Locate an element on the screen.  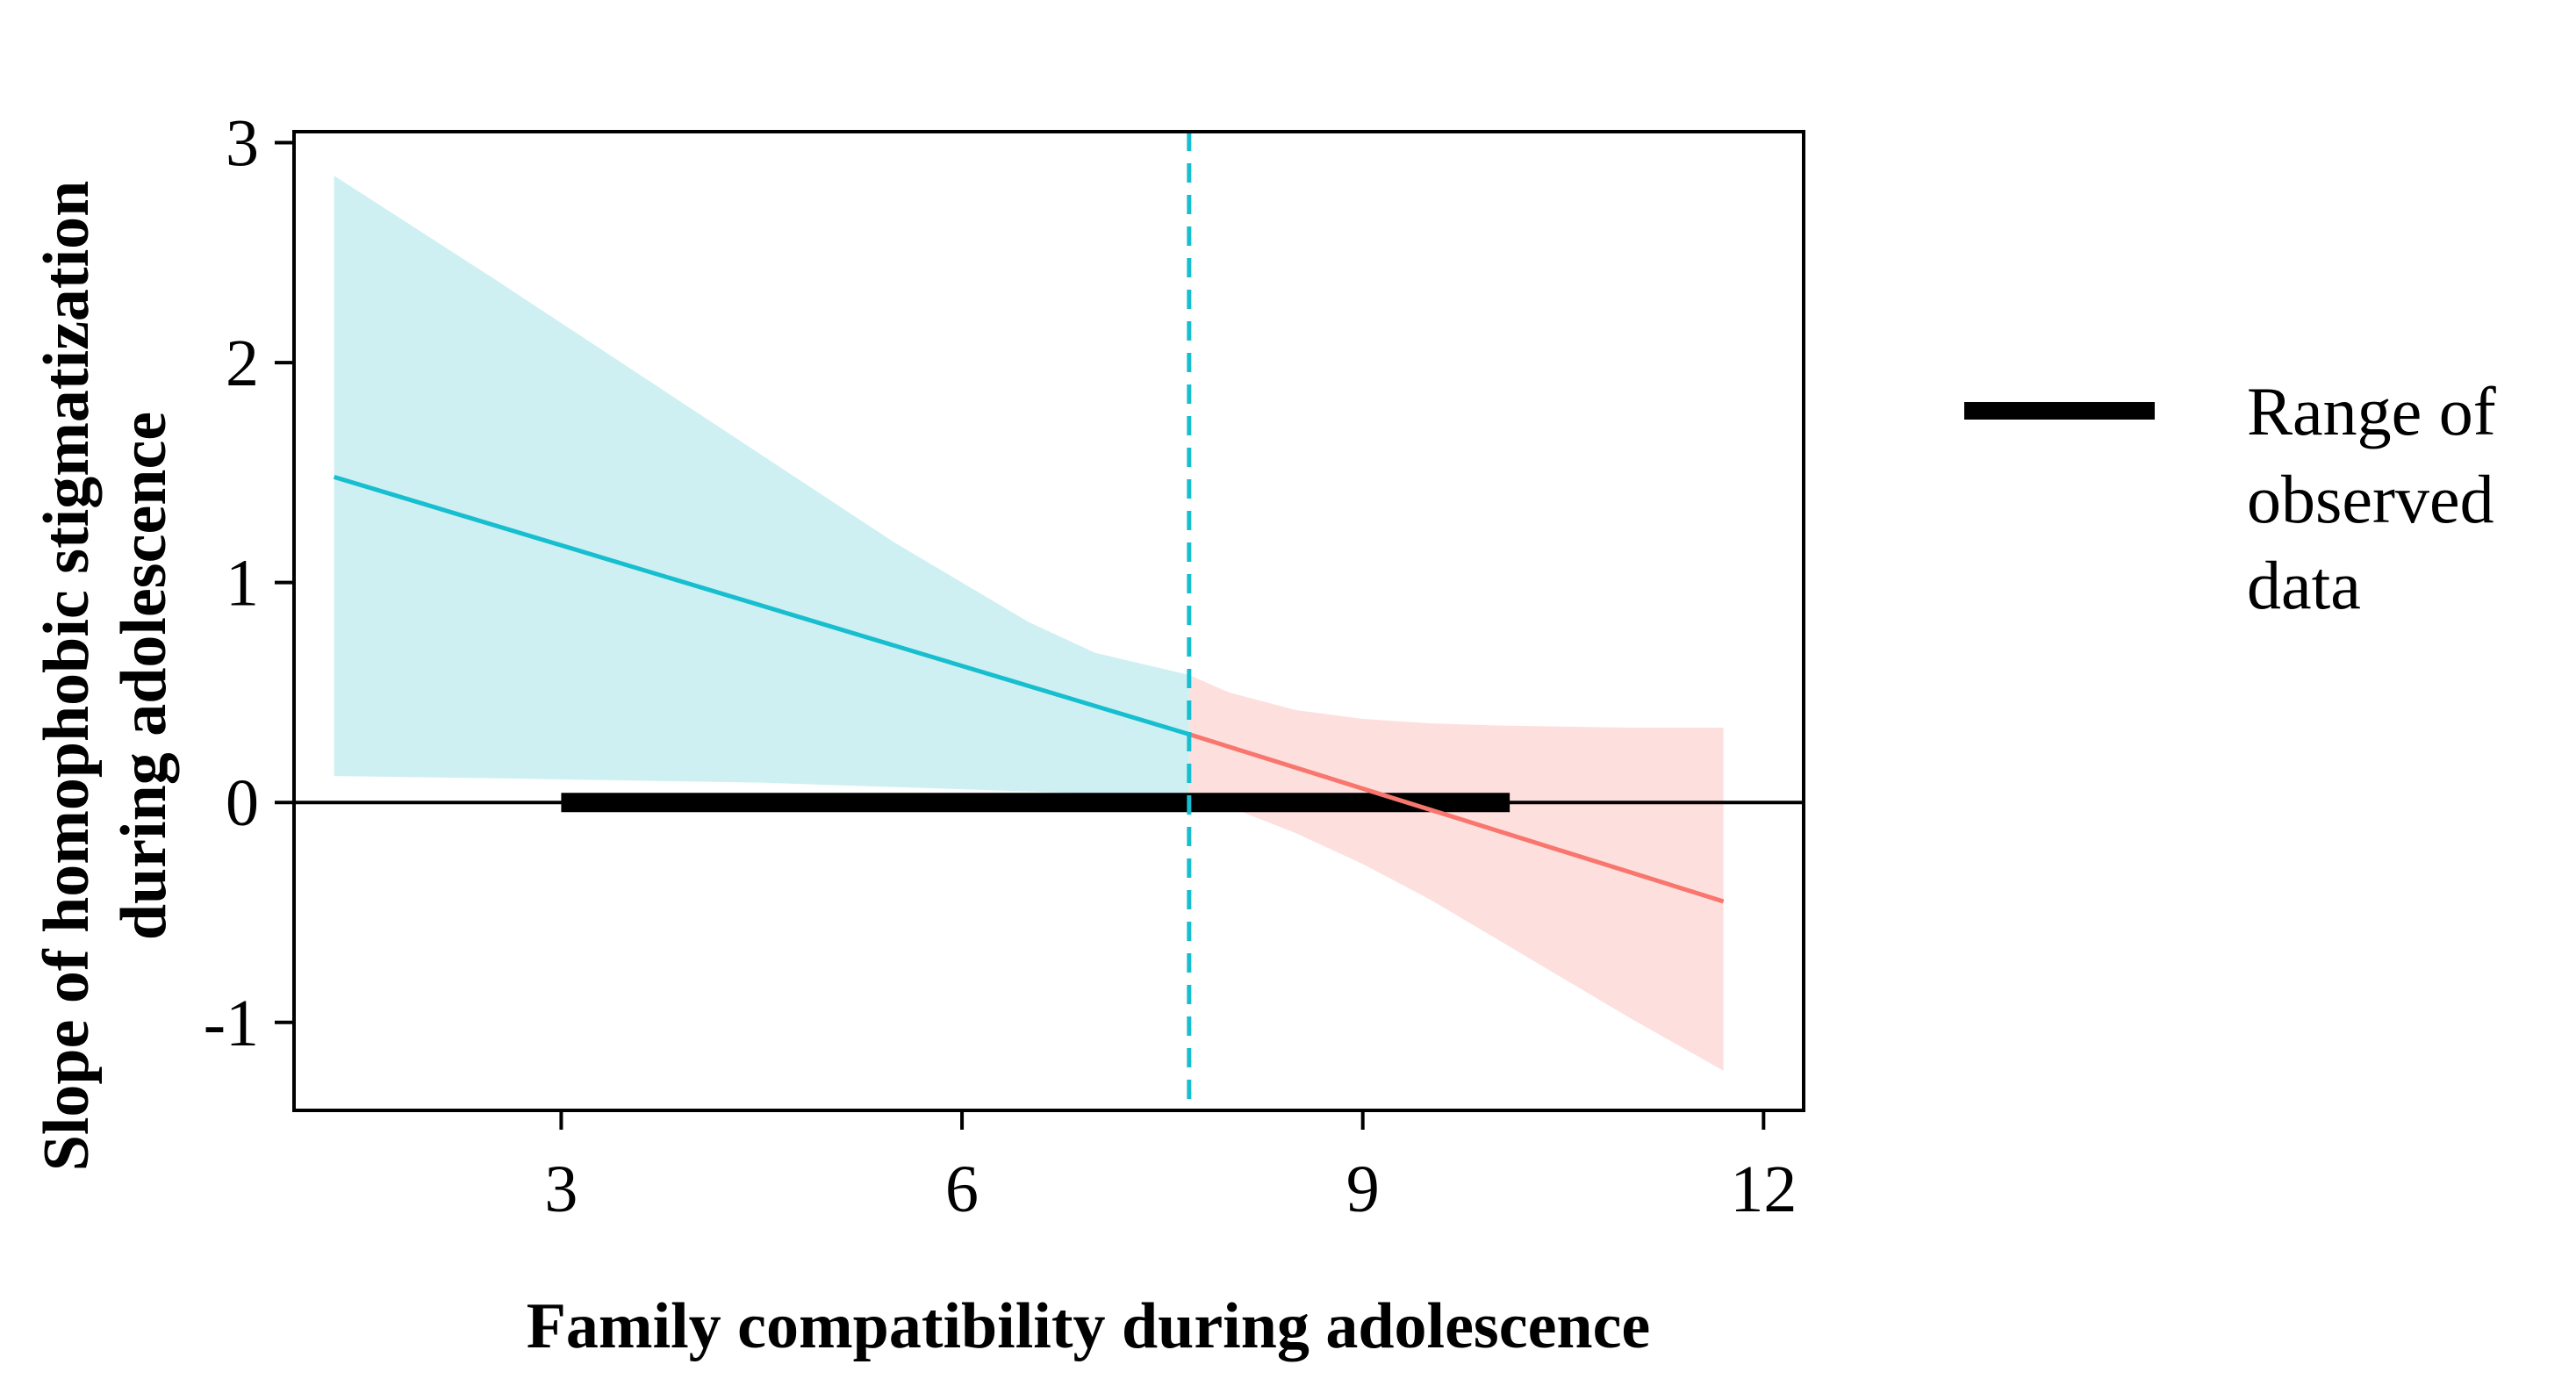
x-tick-label-3: 3 is located at coordinates (561, 1189).